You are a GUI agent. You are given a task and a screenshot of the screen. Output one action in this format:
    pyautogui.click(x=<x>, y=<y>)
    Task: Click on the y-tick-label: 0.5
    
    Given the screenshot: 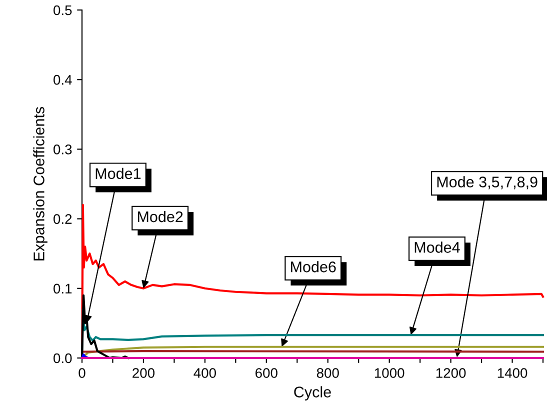 What is the action you would take?
    pyautogui.click(x=63, y=10)
    